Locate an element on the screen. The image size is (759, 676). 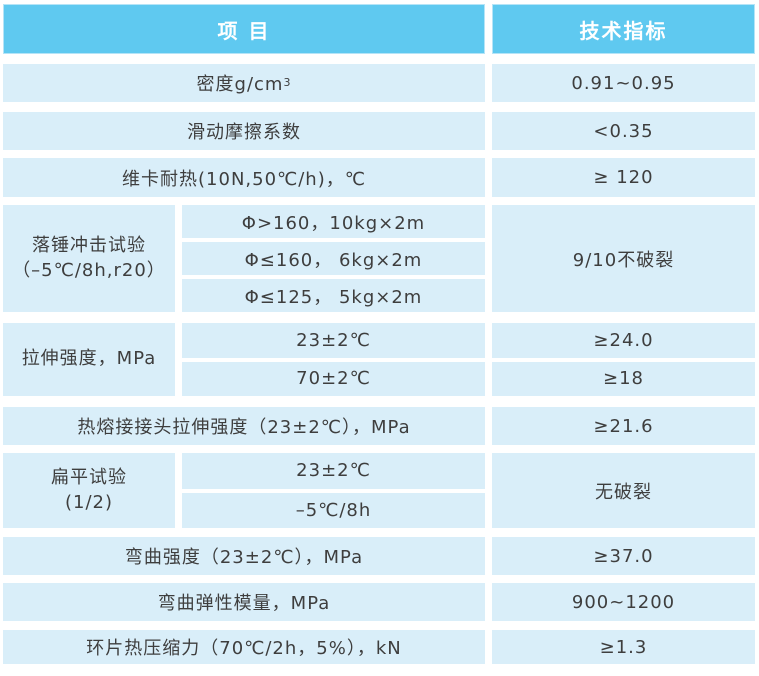
value-cell: 9/10不破裂 is located at coordinates (623, 258).